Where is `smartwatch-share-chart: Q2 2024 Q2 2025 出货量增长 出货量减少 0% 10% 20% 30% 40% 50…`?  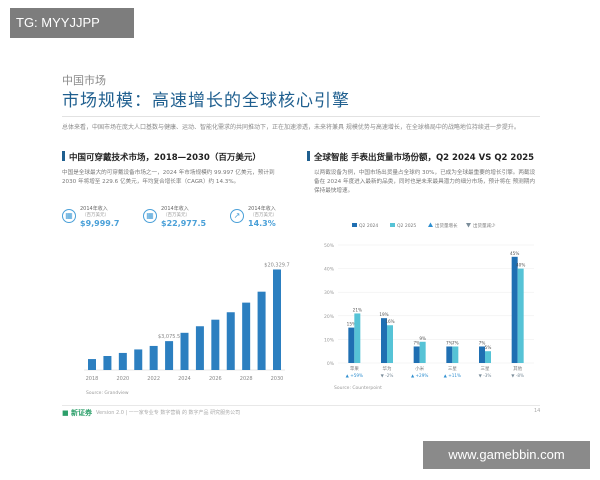 smartwatch-share-chart: Q2 2024 Q2 2025 出货量增长 出货量减少 0% 10% 20% 30% 40% 50… is located at coordinates (429, 300).